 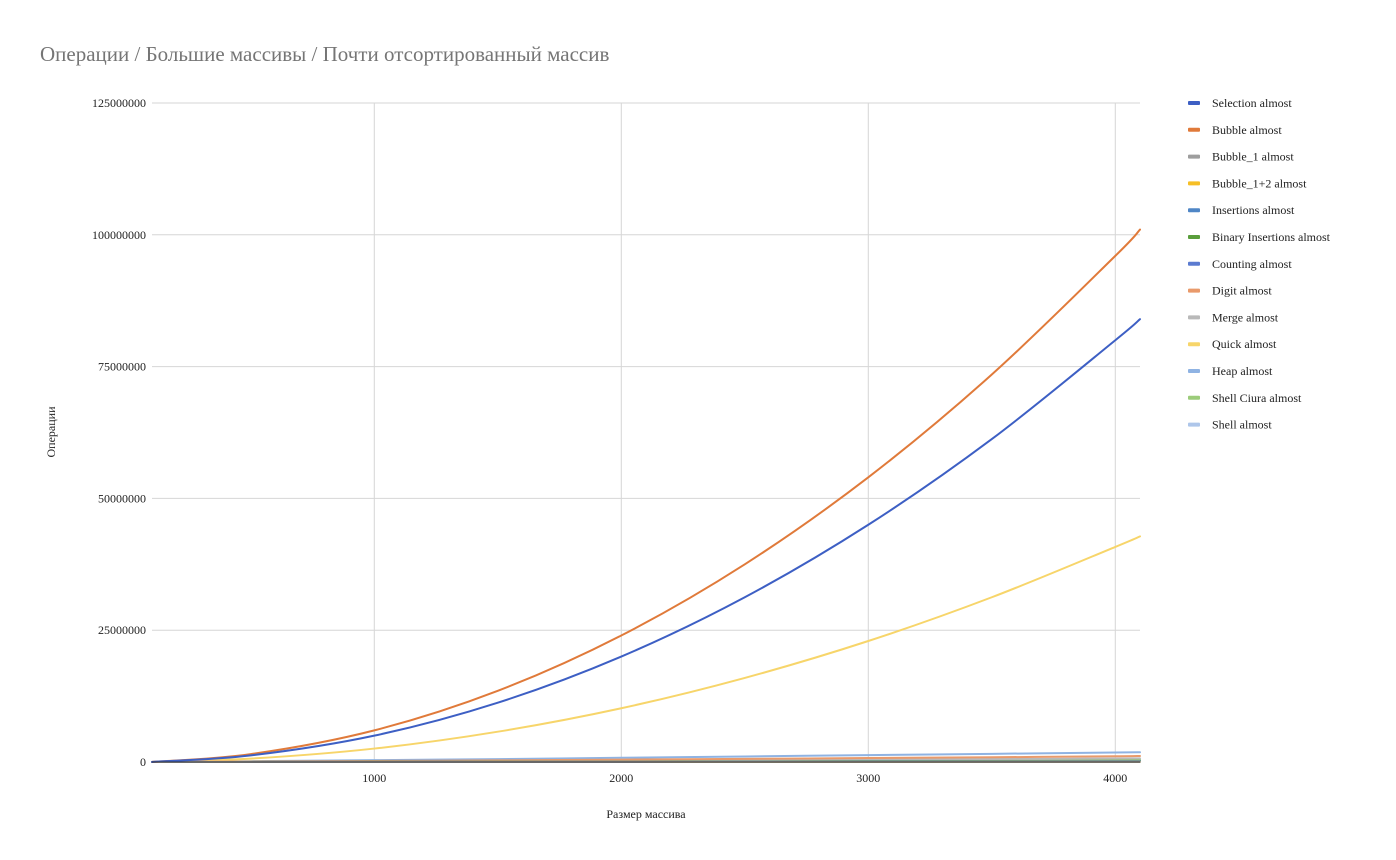 What do you see at coordinates (1259, 183) in the screenshot?
I see `legend-label: Bubble_1+2 almost` at bounding box center [1259, 183].